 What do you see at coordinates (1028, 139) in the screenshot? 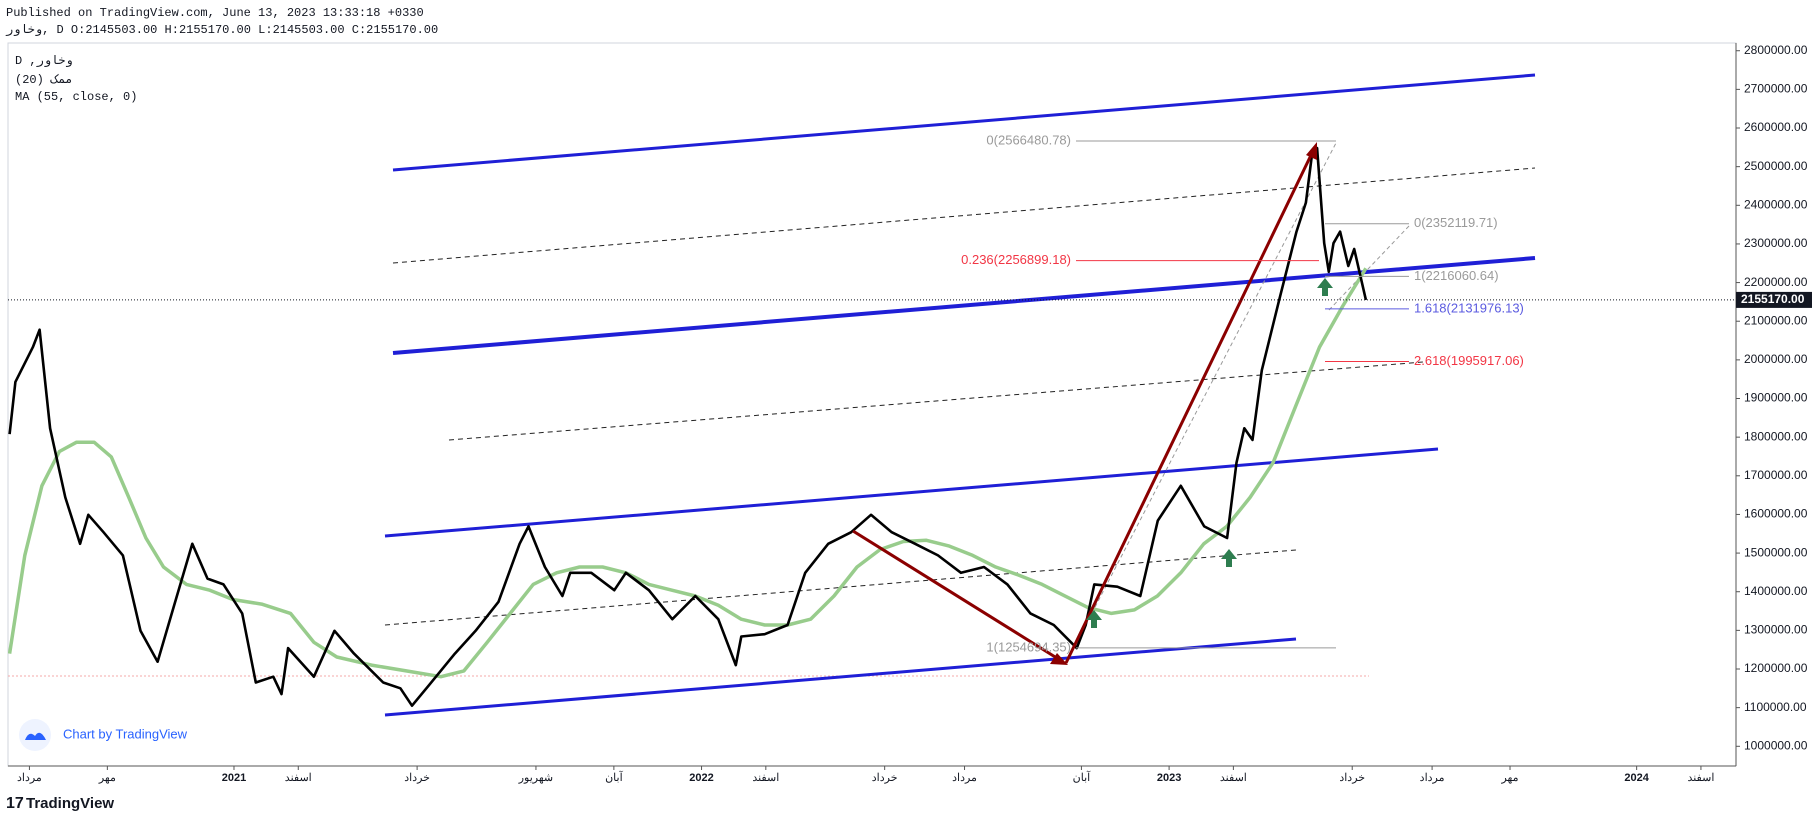
I see `fib-label: 0(2566480.78)` at bounding box center [1028, 139].